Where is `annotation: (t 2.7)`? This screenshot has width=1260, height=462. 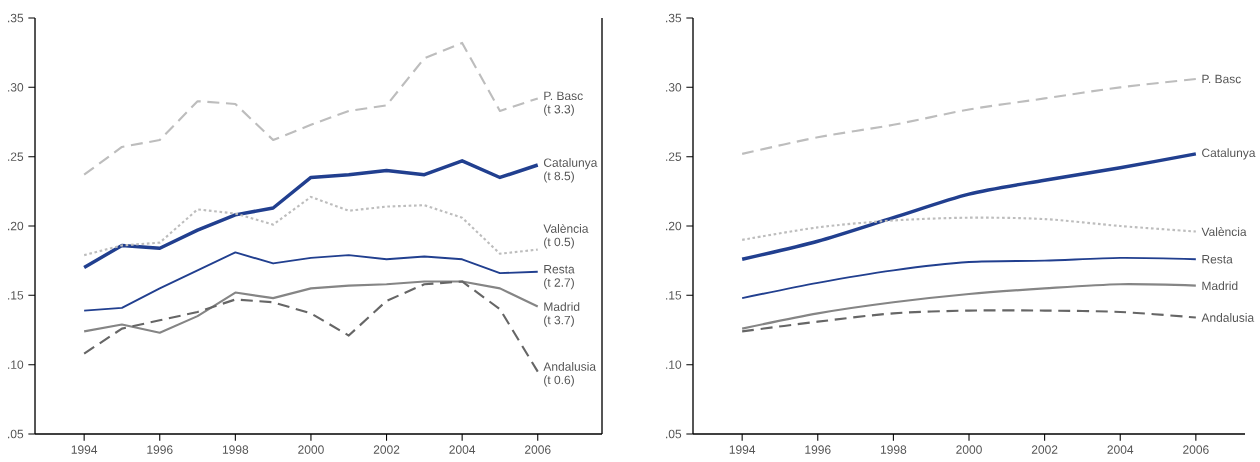 annotation: (t 2.7) is located at coordinates (559, 283).